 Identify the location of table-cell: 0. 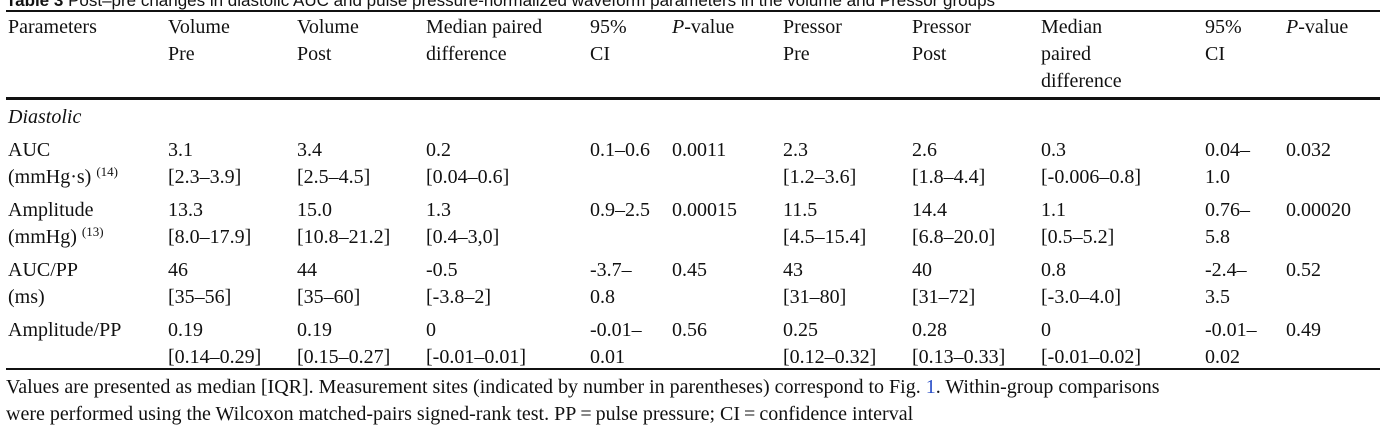
(1046, 330).